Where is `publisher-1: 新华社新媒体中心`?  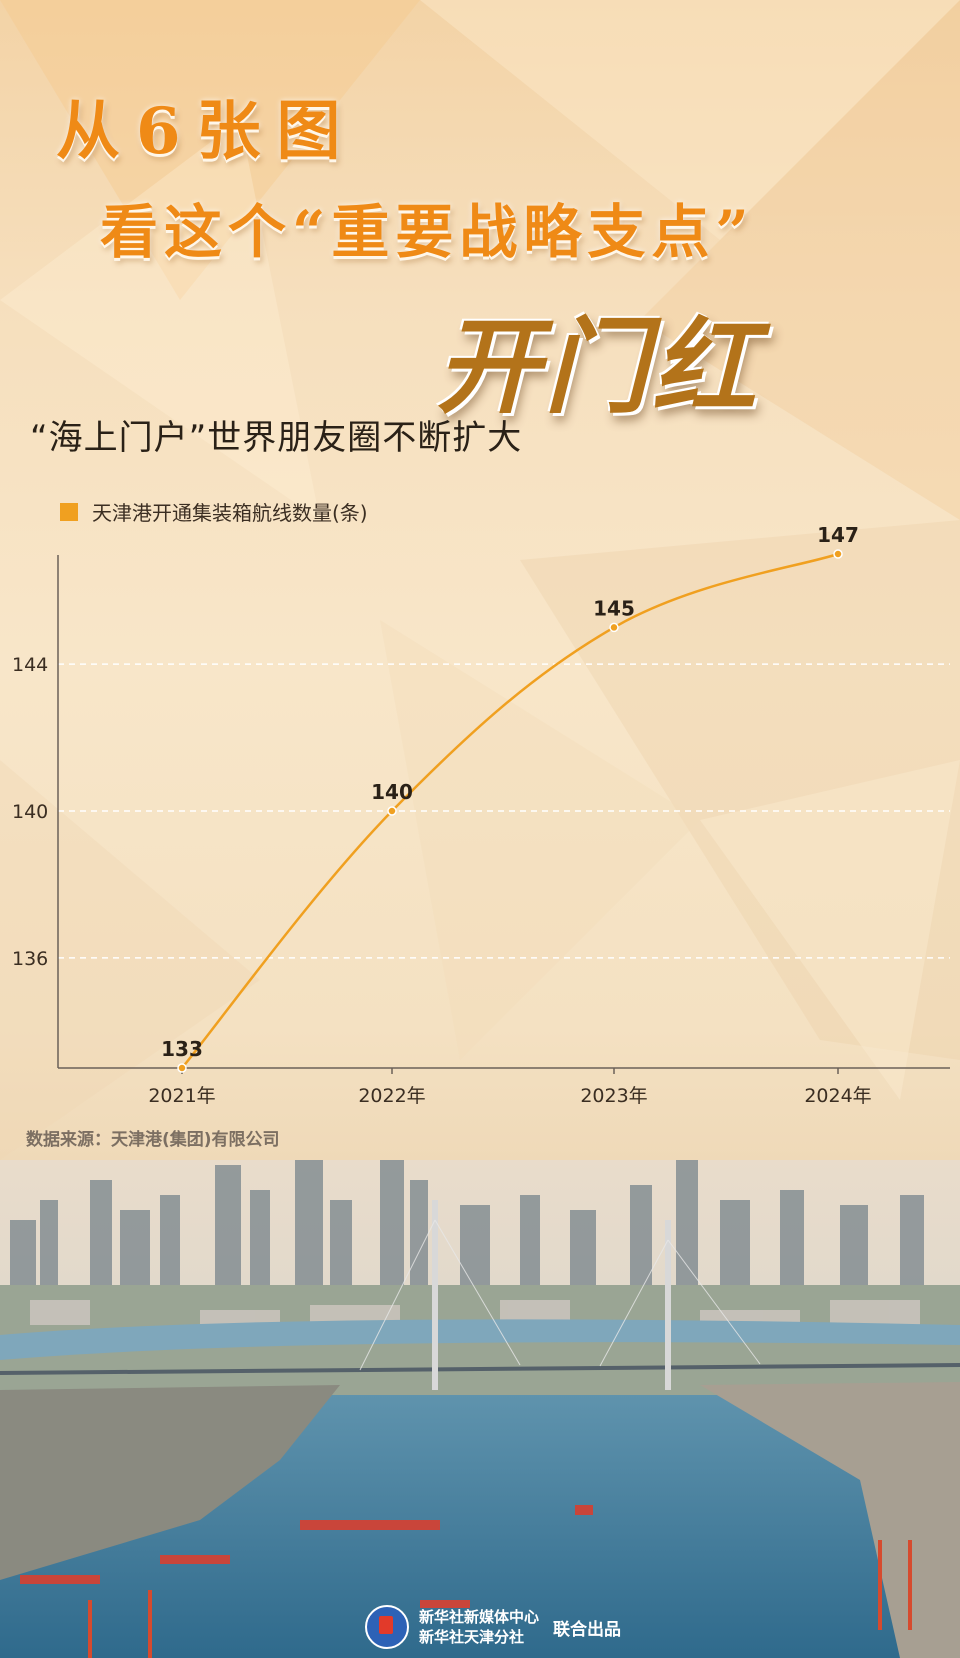
publisher-1: 新华社新媒体中心 is located at coordinates (479, 1617).